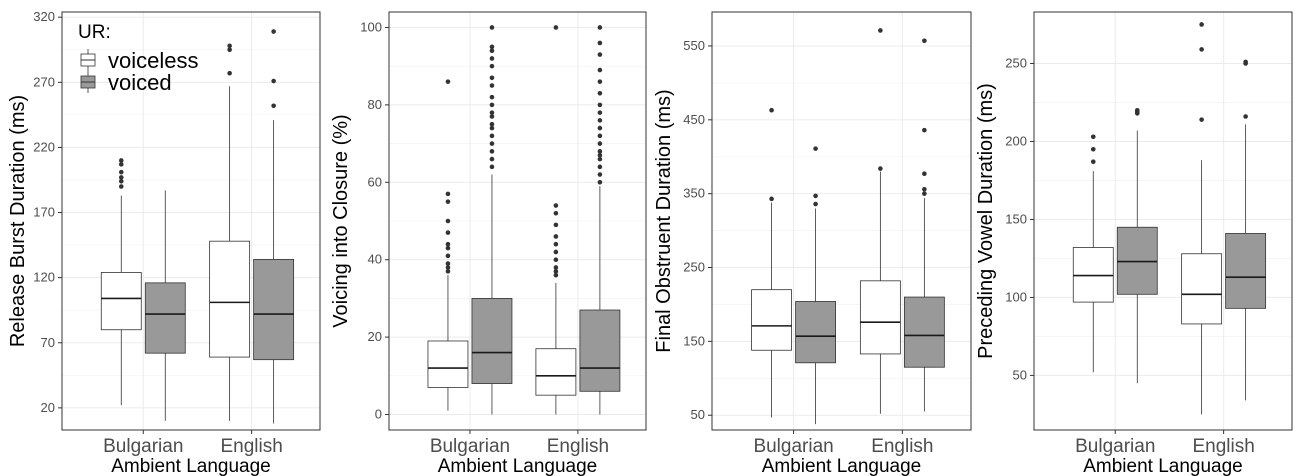 This screenshot has width=1297, height=476. What do you see at coordinates (375, 259) in the screenshot?
I see `y-tick-label: 40` at bounding box center [375, 259].